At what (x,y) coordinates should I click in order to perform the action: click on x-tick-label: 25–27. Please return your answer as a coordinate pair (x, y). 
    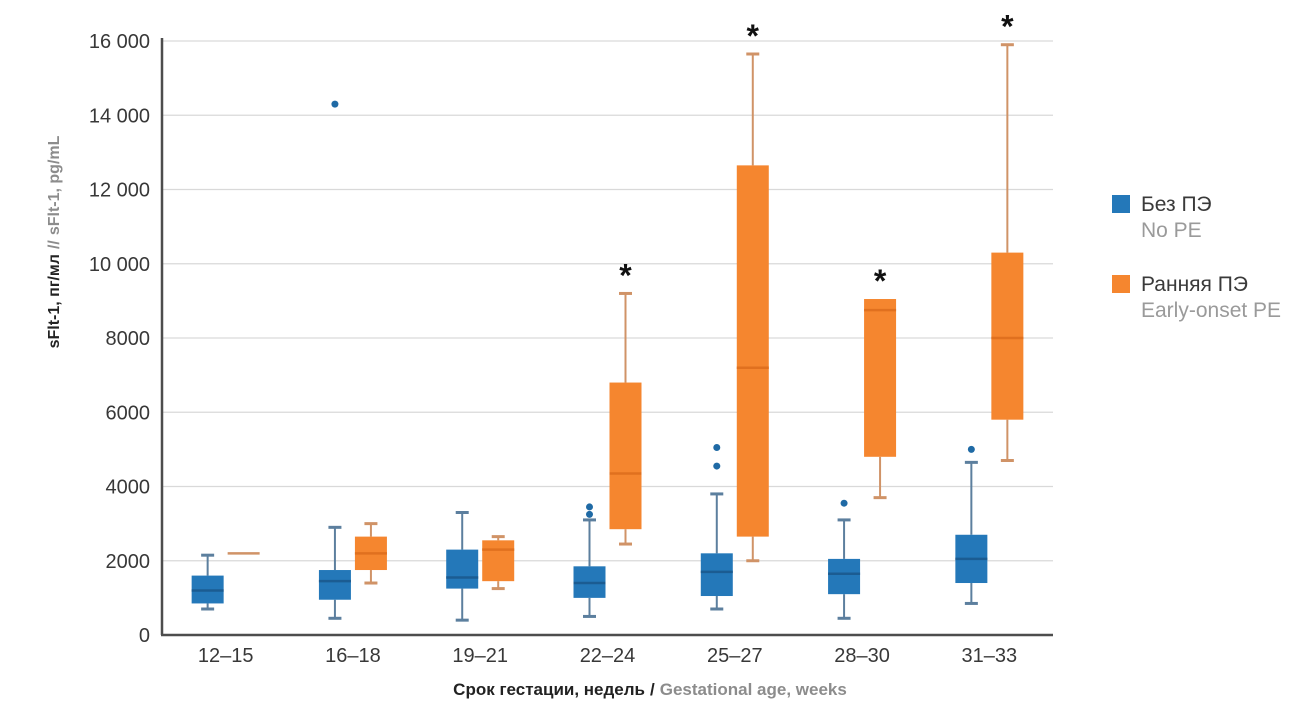
    Looking at the image, I should click on (735, 656).